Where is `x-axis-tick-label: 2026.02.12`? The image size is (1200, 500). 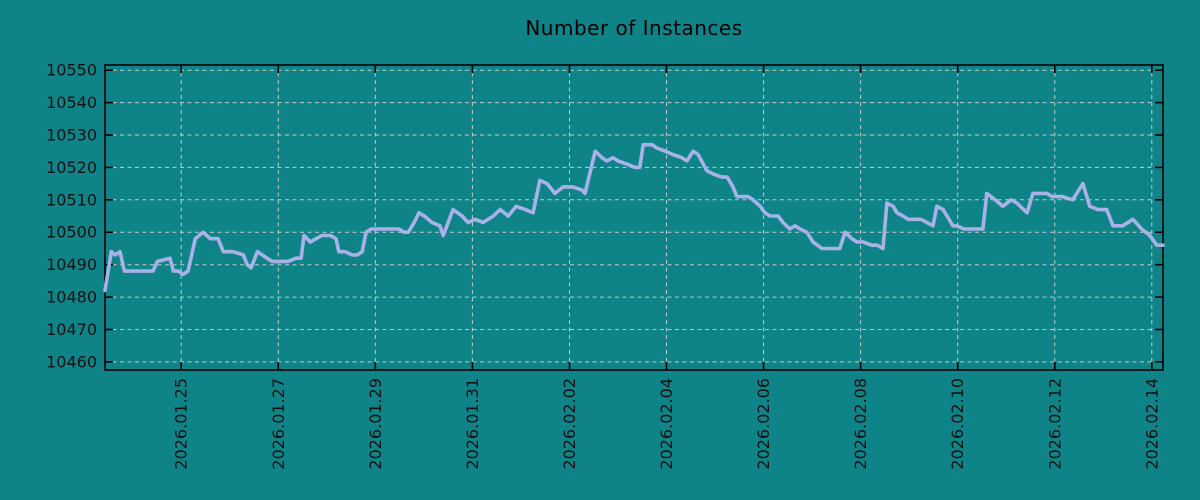
x-axis-tick-label: 2026.02.12 is located at coordinates (1054, 424).